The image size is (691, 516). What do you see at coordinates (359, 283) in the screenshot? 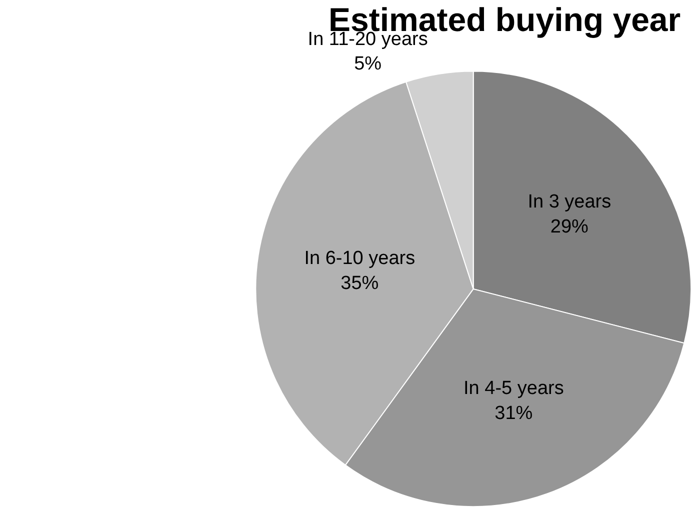
I see `data-label: 35%` at bounding box center [359, 283].